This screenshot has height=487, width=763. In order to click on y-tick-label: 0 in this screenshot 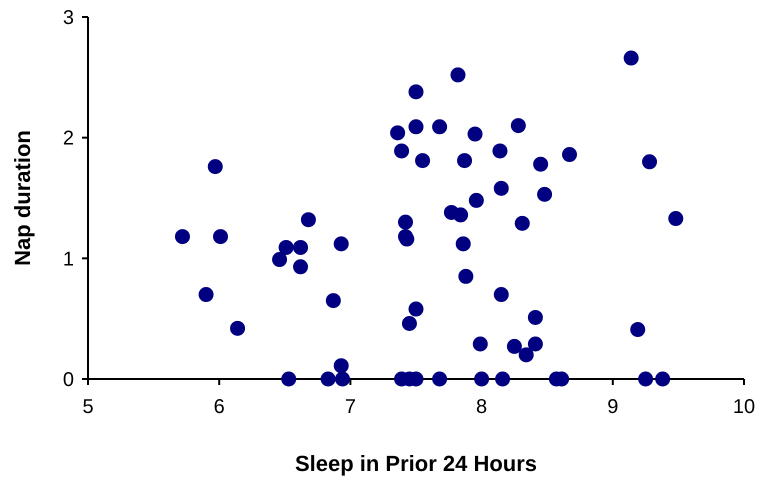, I will do `click(68, 380)`.